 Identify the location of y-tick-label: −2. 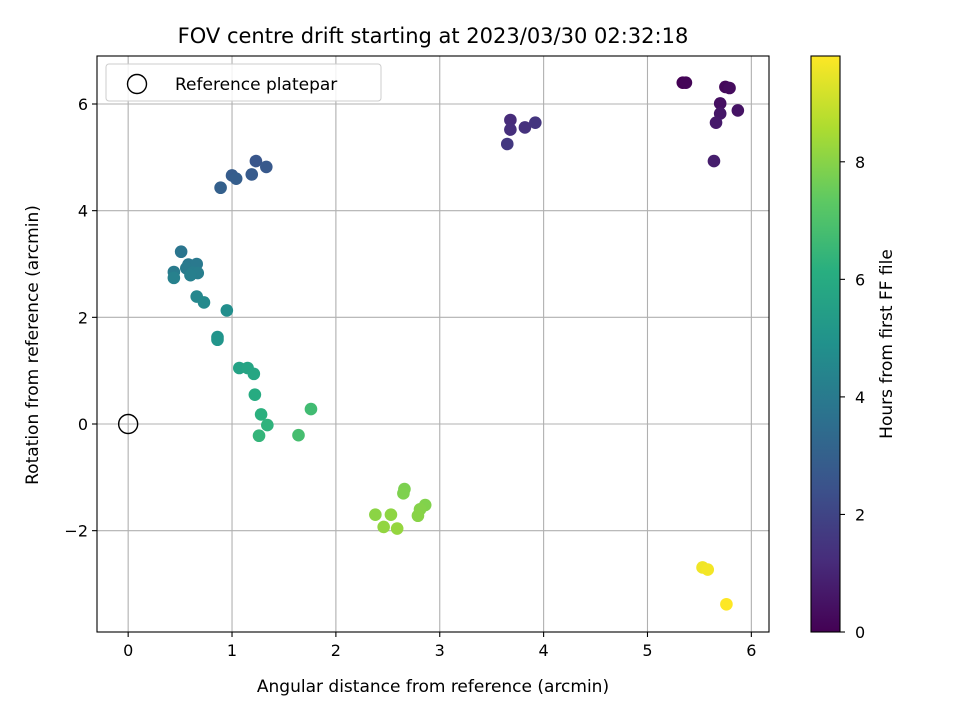
(76, 531).